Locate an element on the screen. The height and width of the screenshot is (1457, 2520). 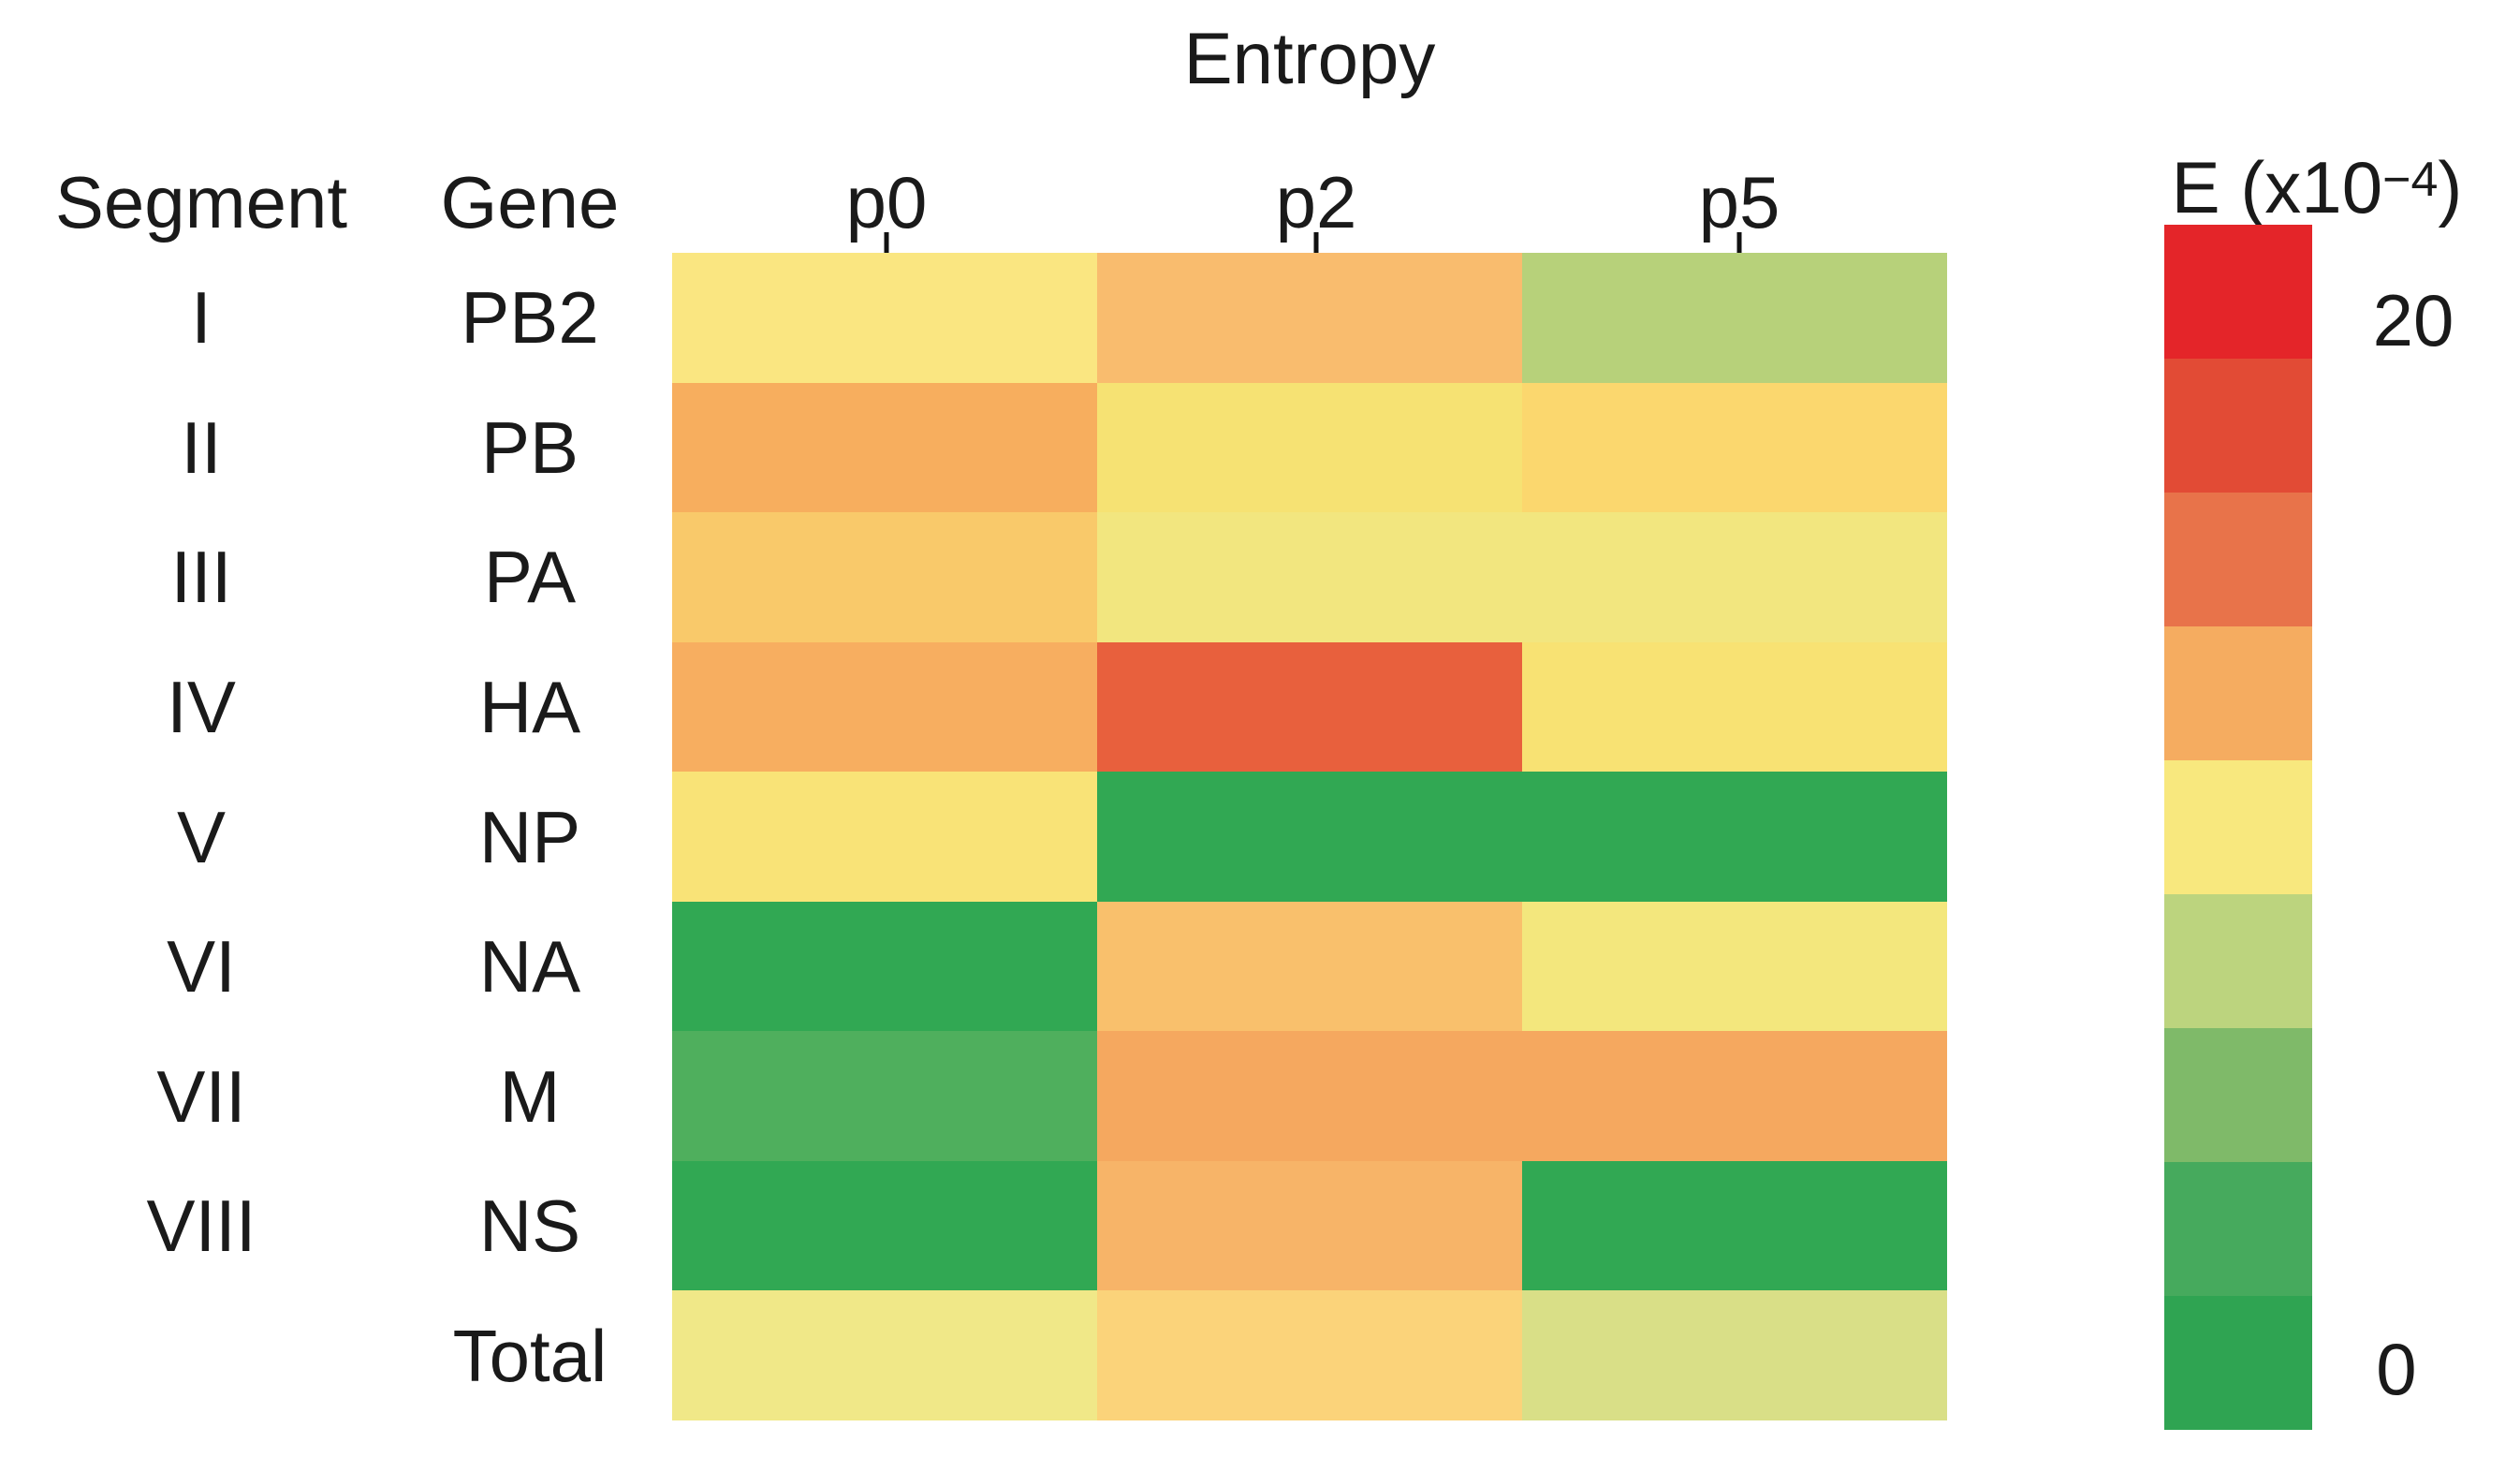
column-header-p2: p2 is located at coordinates (1316, 202).